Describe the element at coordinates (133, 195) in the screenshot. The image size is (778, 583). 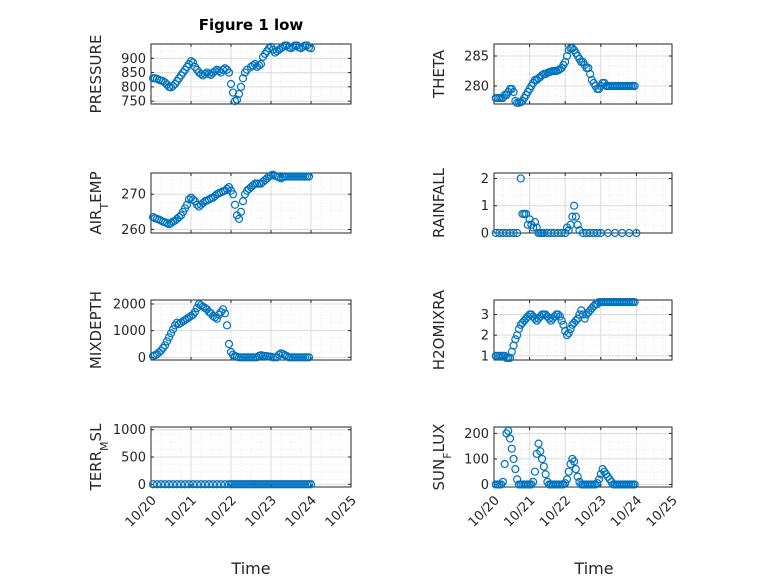
I see `y-tick-label: 270` at that location.